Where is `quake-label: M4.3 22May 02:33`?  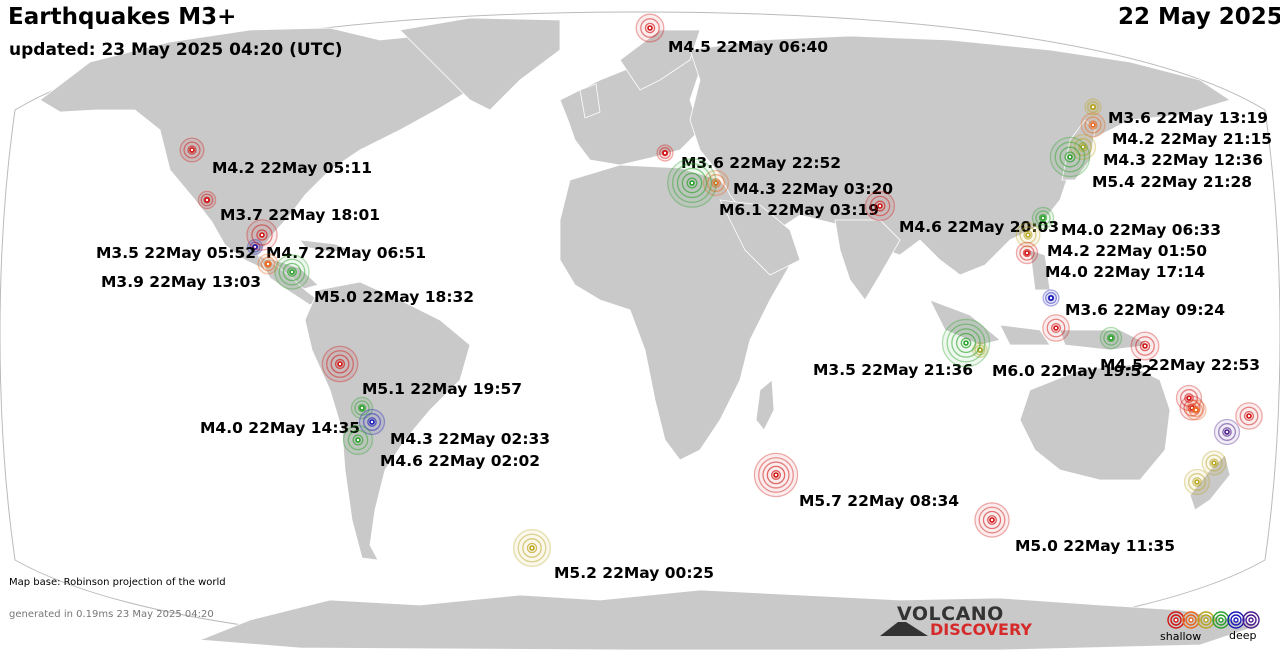
quake-label: M4.3 22May 02:33 is located at coordinates (470, 439).